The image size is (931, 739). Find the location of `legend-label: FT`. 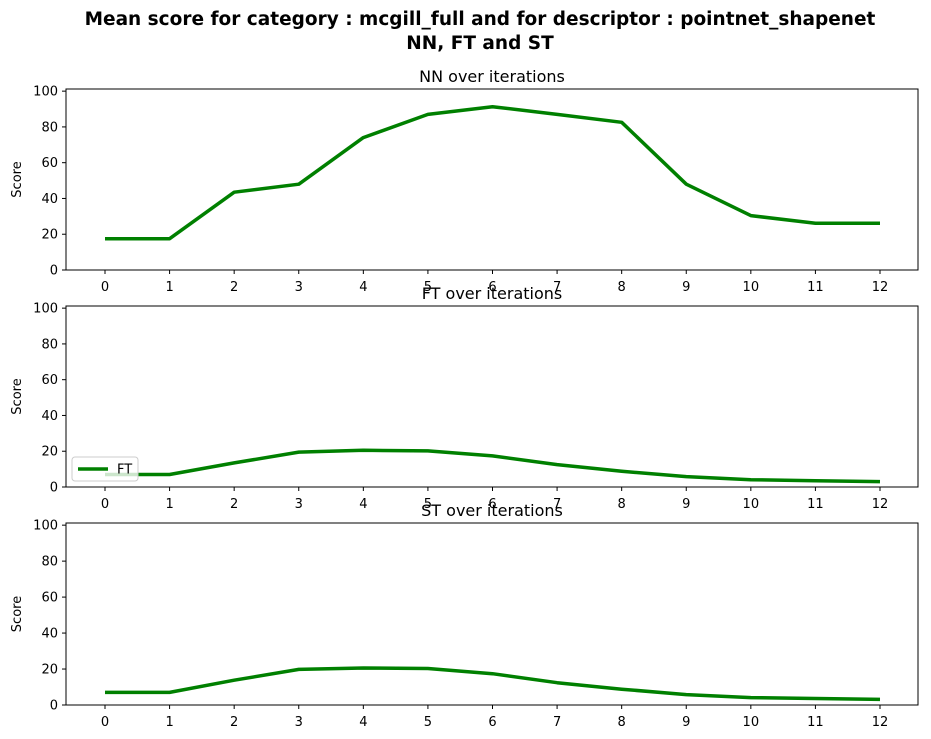

legend-label: FT is located at coordinates (124, 470).